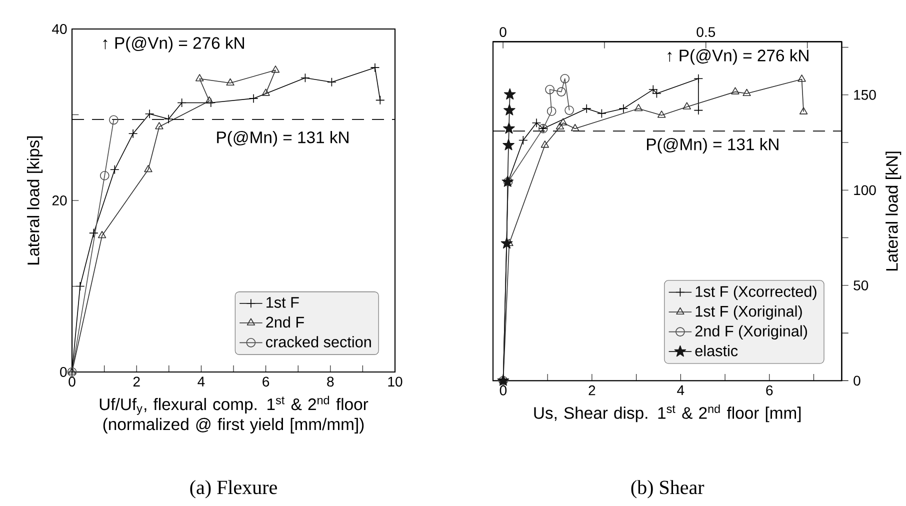 This screenshot has width=906, height=506. Describe the element at coordinates (861, 285) in the screenshot. I see `y2-tick-label: 50` at that location.